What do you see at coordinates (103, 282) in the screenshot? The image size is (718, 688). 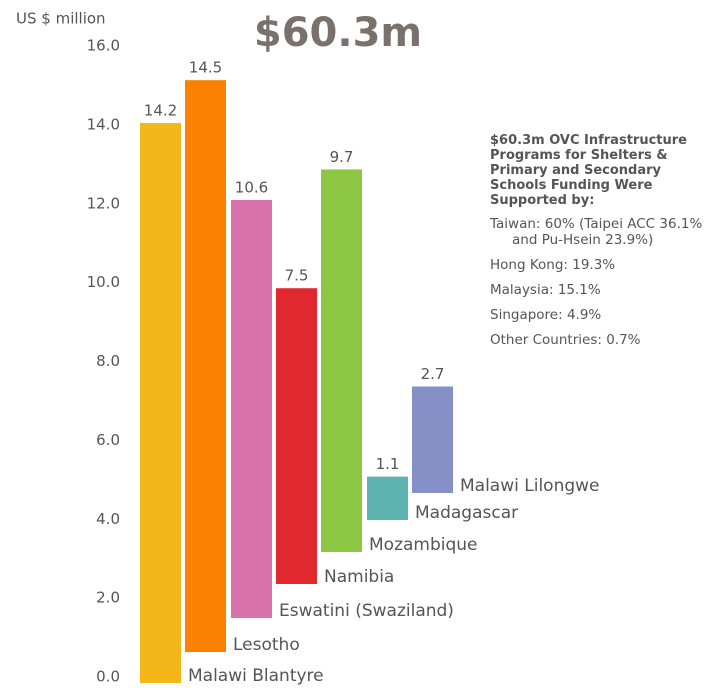 I see `y-tick-label: 10.0` at bounding box center [103, 282].